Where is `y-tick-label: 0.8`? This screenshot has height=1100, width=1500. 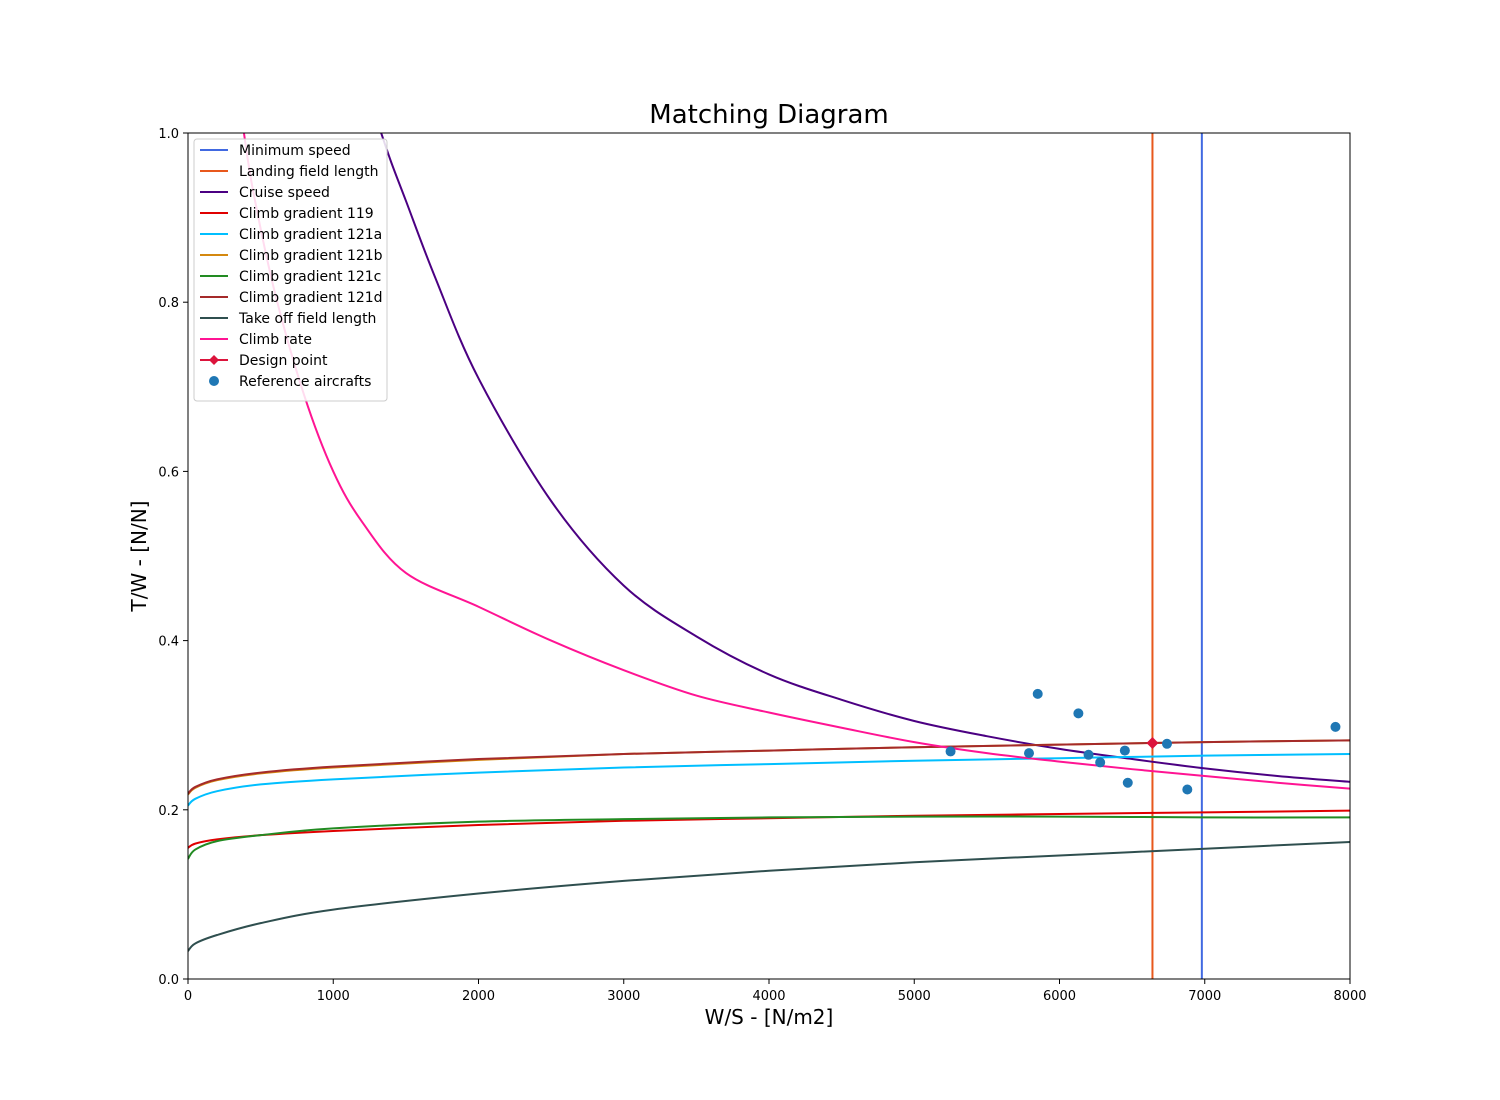 y-tick-label: 0.8 is located at coordinates (168, 303).